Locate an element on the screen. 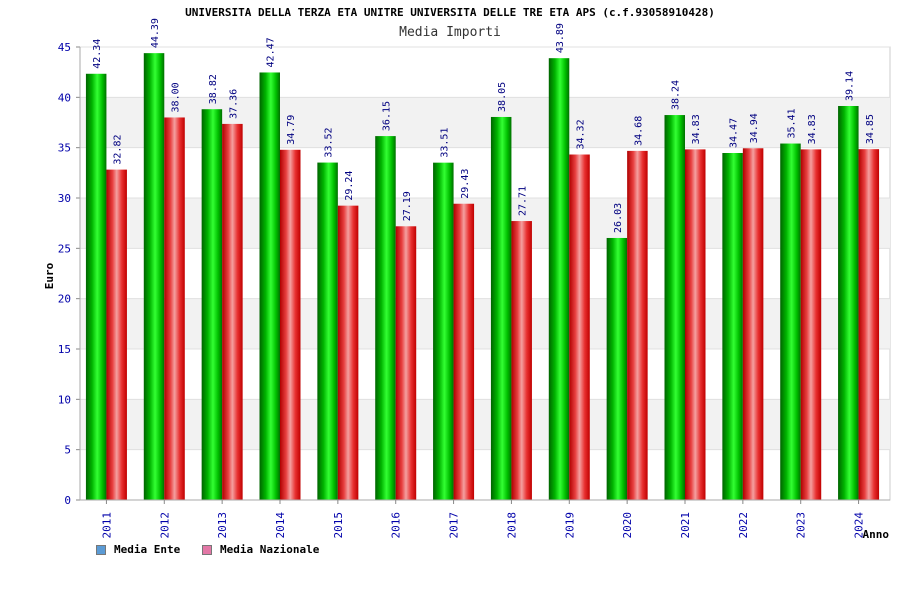 The width and height of the screenshot is (900, 600). bar-value-label: 26.03 is located at coordinates (618, 218).